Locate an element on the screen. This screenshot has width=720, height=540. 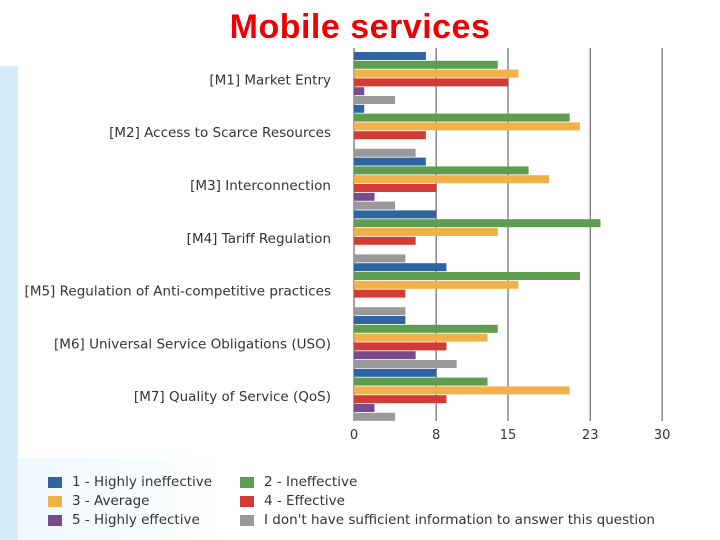
legend-item: 5 - Highly effective is located at coordinates (124, 520).